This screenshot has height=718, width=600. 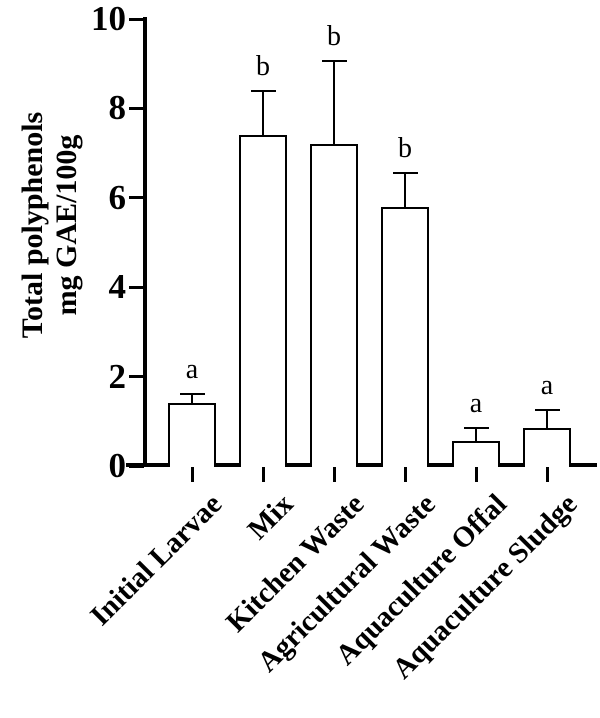 What do you see at coordinates (156, 560) in the screenshot?
I see `x-category-label: Initial Larvae` at bounding box center [156, 560].